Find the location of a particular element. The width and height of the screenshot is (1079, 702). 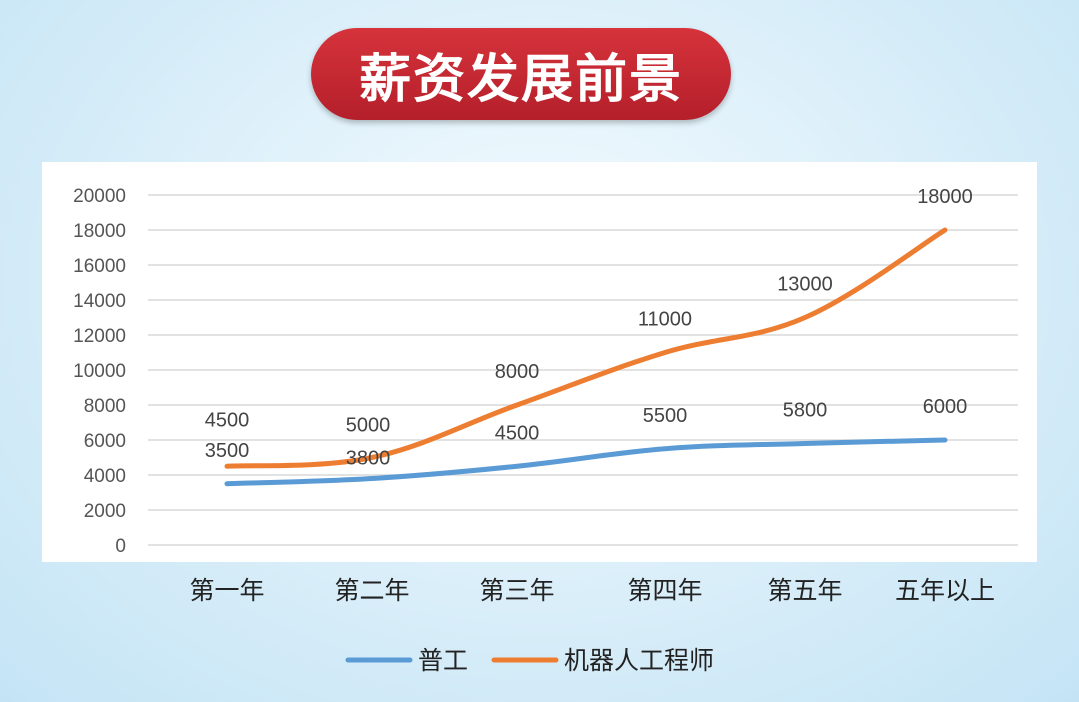

data-label: 18000 is located at coordinates (945, 197).